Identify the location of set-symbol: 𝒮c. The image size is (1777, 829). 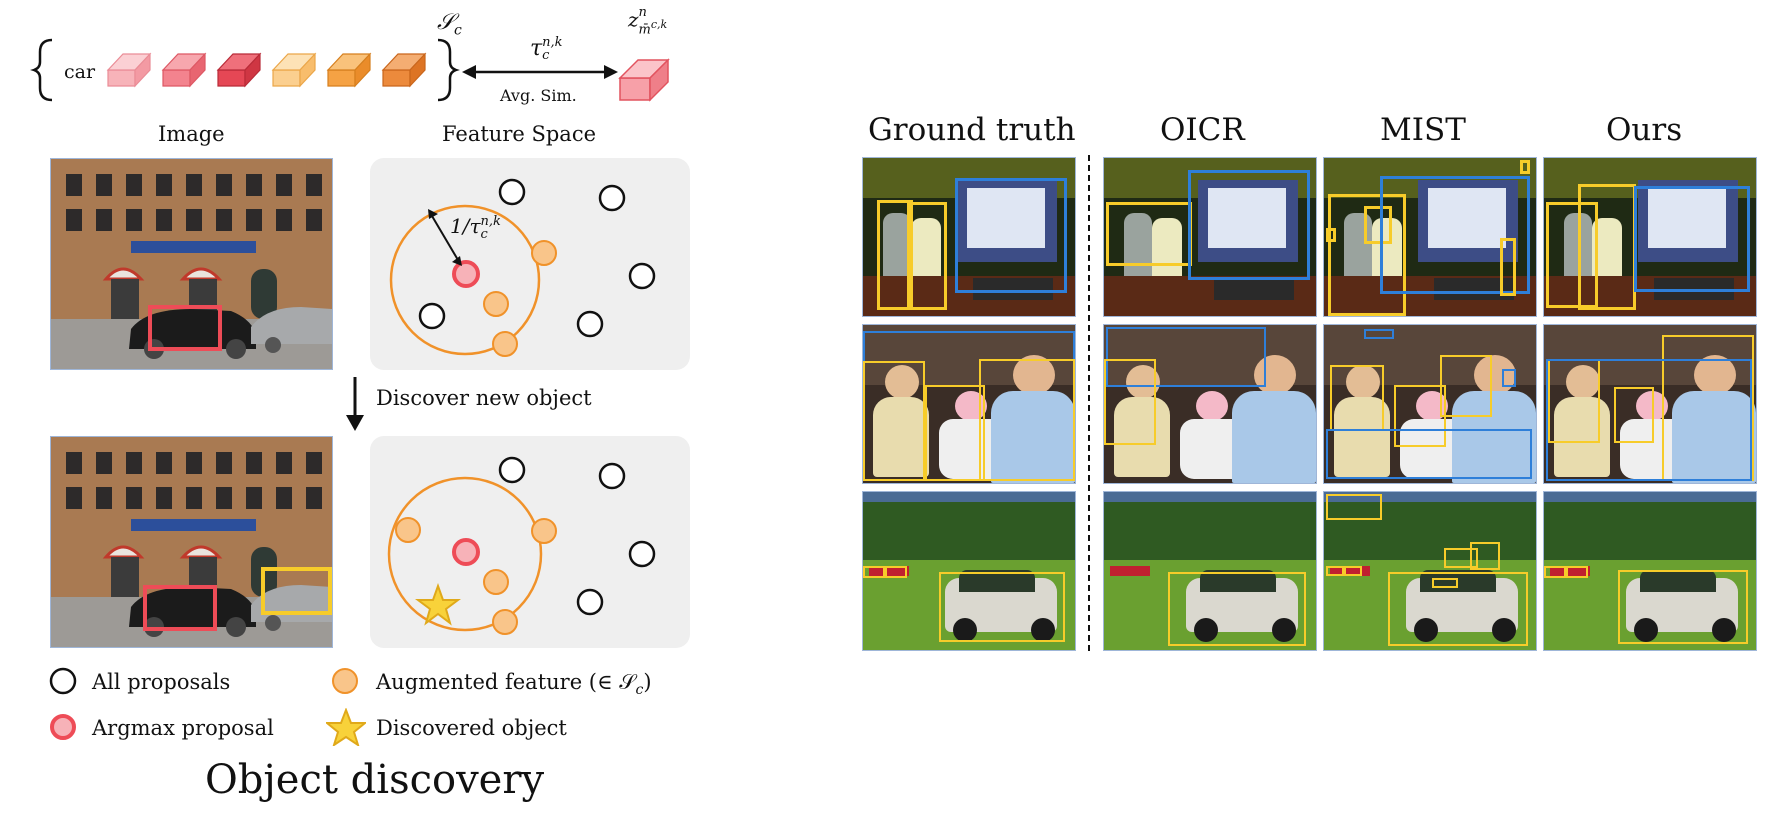
(449, 24).